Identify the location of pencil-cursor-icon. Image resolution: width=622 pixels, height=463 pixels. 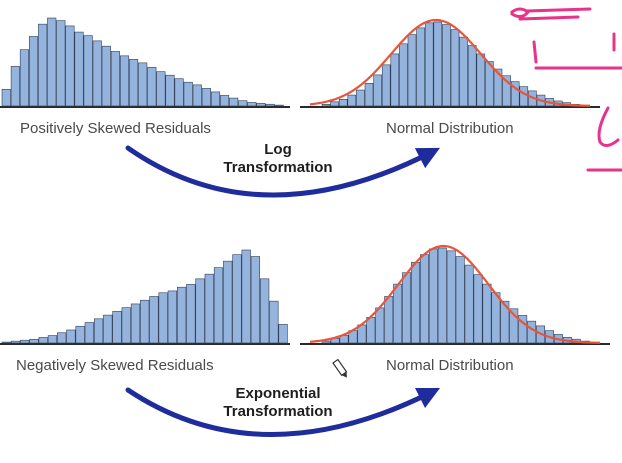
(340, 368).